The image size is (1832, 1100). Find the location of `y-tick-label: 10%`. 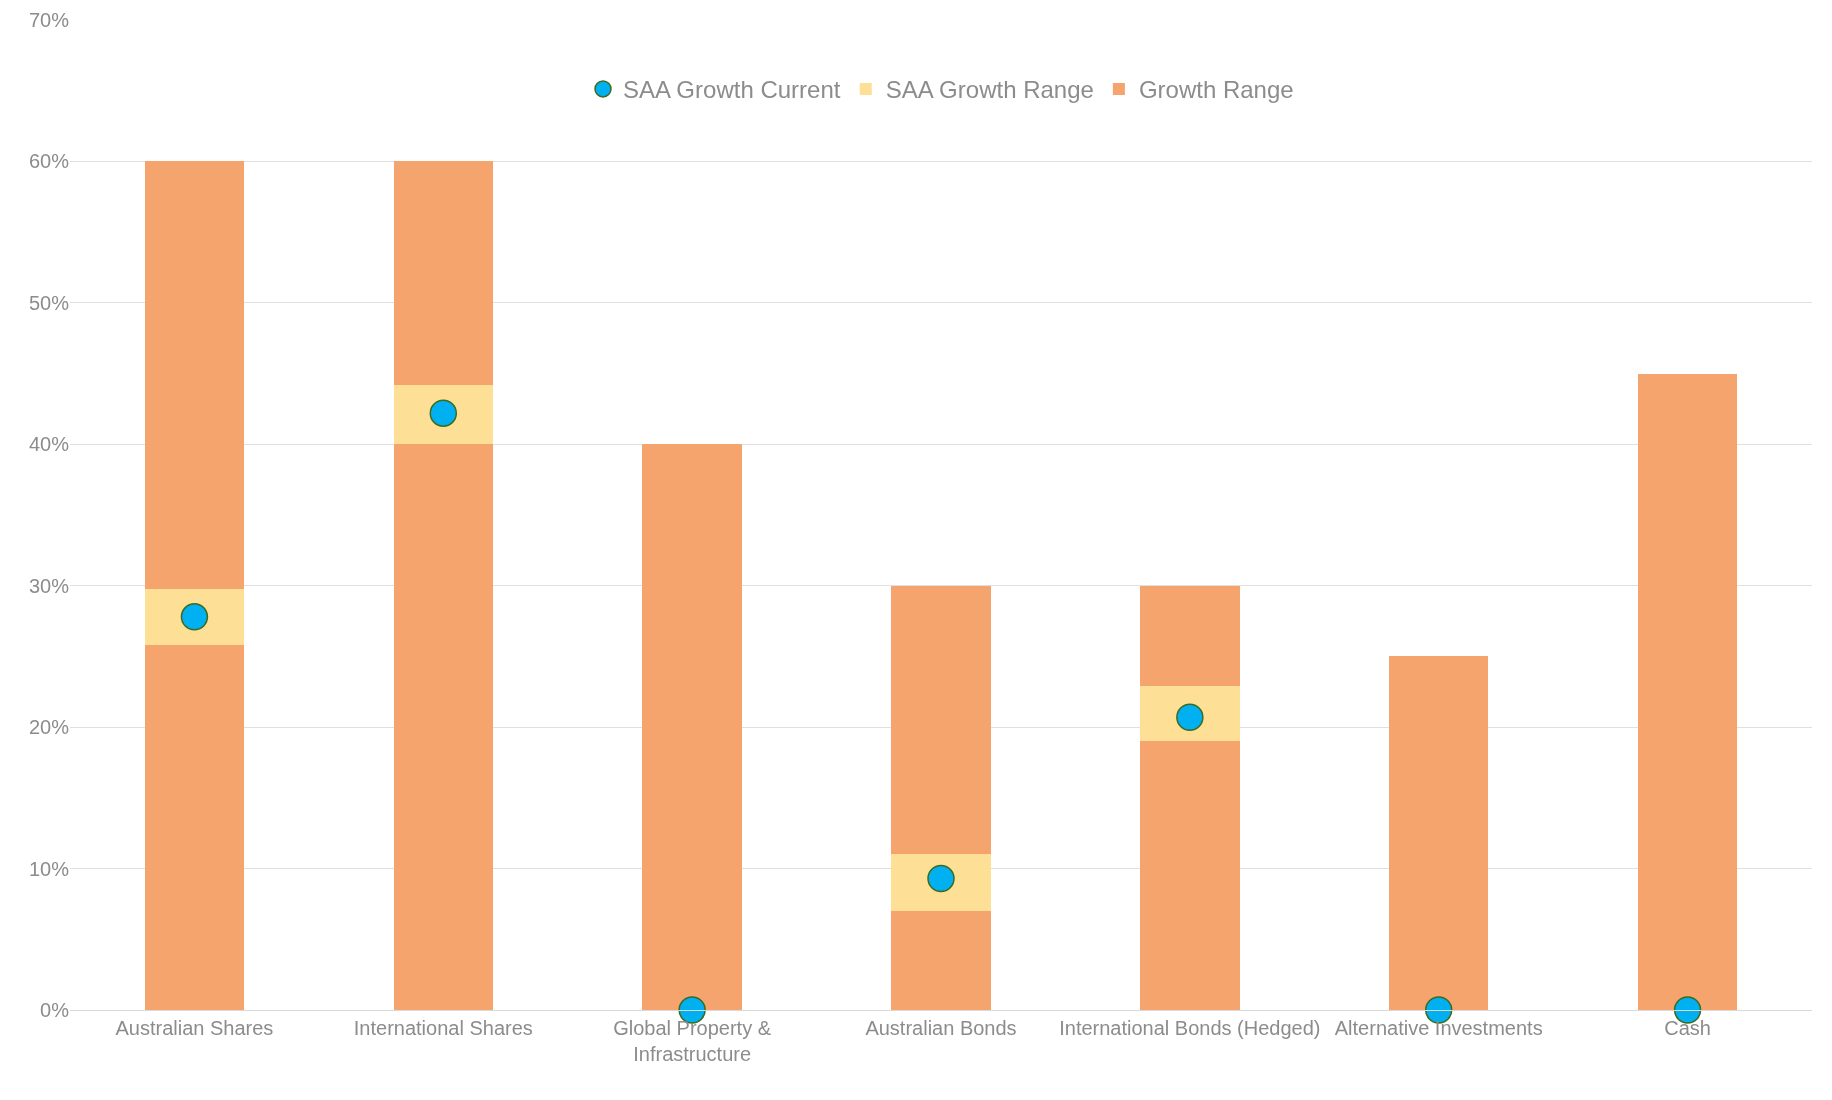

y-tick-label: 10% is located at coordinates (49, 868).